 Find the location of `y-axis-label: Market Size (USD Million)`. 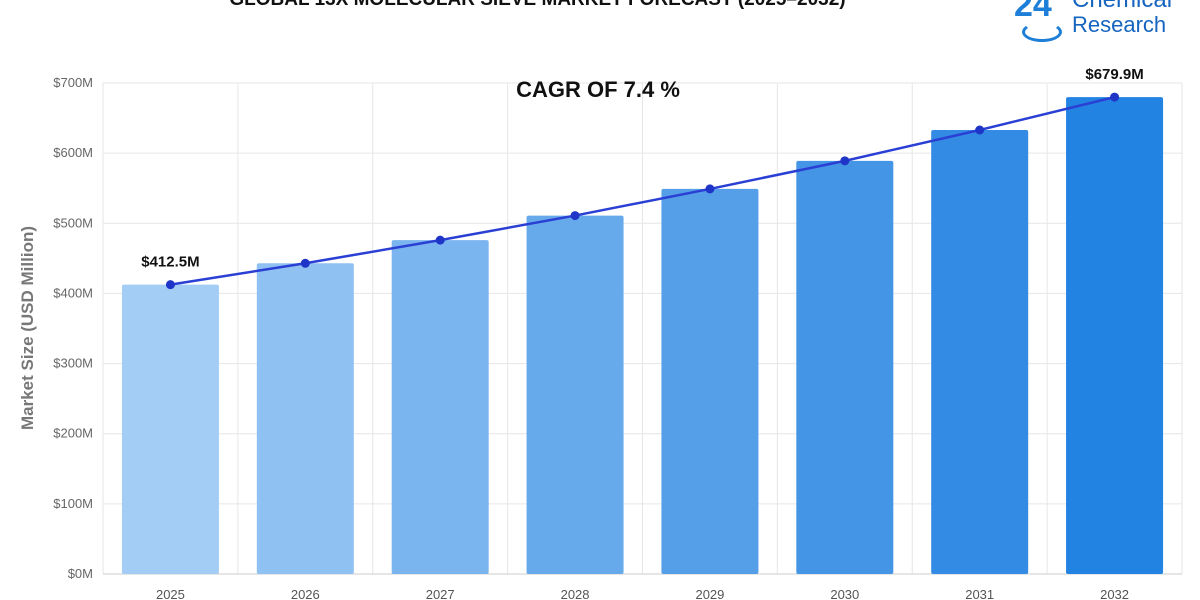

y-axis-label: Market Size (USD Million) is located at coordinates (27, 328).